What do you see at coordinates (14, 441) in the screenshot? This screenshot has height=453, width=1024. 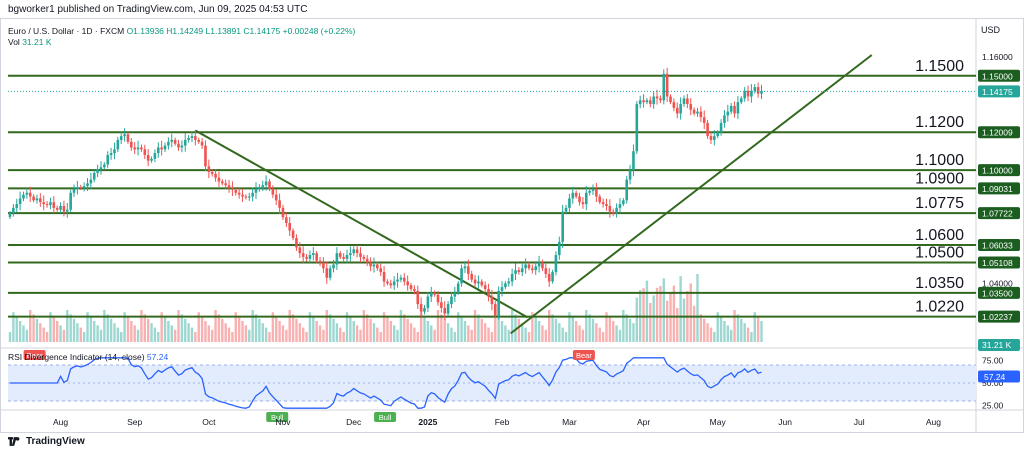 I see `tradingview-logo-icon` at bounding box center [14, 441].